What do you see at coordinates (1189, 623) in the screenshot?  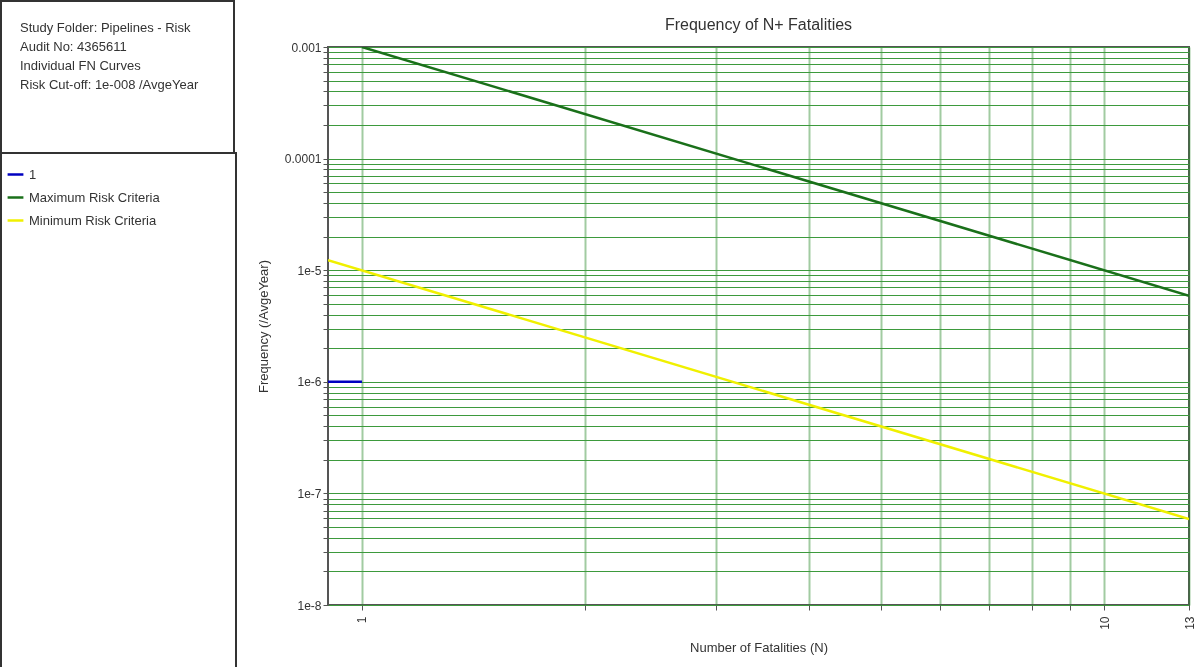 I see `x-tick-label: 13` at bounding box center [1189, 623].